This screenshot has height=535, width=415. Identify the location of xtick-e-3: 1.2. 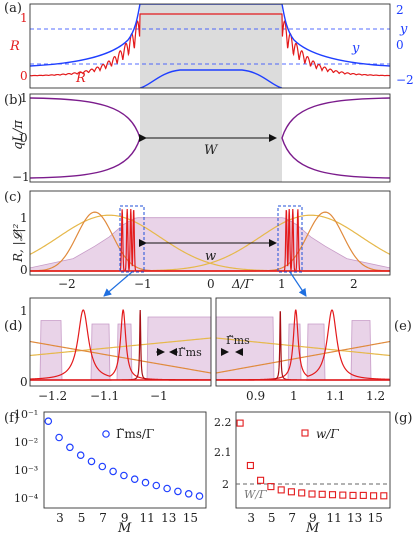
(375, 396).